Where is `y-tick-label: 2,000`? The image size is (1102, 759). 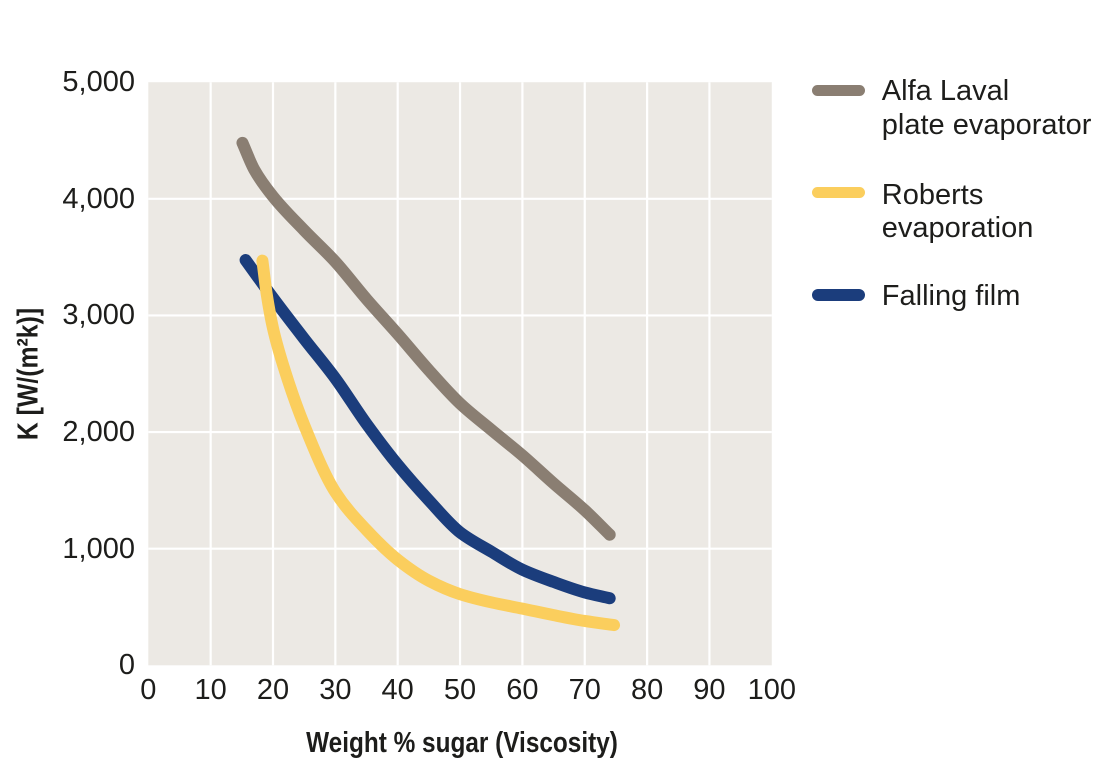
y-tick-label: 2,000 is located at coordinates (98, 432).